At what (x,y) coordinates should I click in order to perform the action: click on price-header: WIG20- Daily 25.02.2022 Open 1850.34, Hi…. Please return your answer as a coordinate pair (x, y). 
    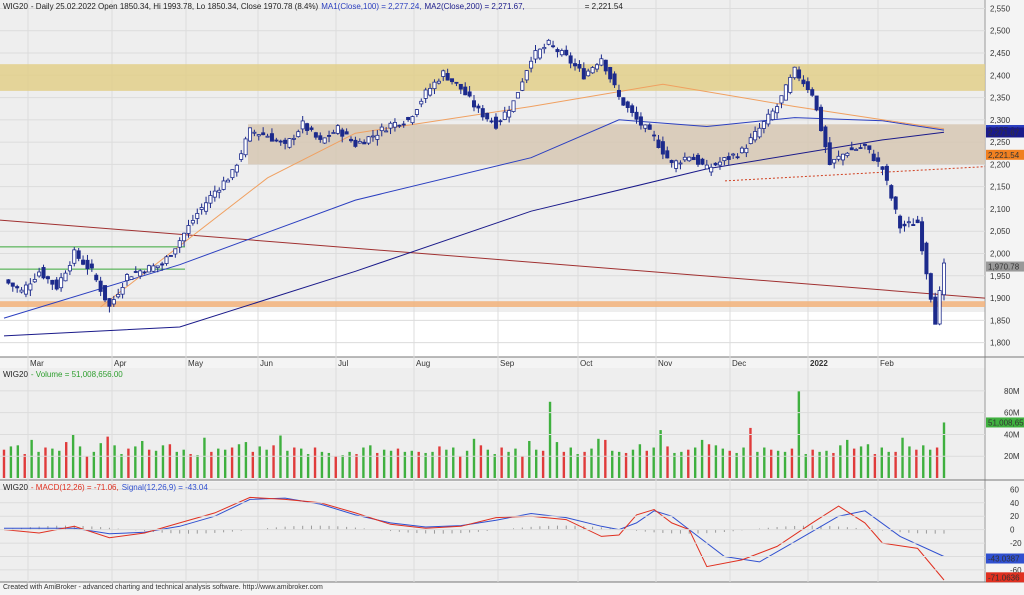
    Looking at the image, I should click on (313, 6).